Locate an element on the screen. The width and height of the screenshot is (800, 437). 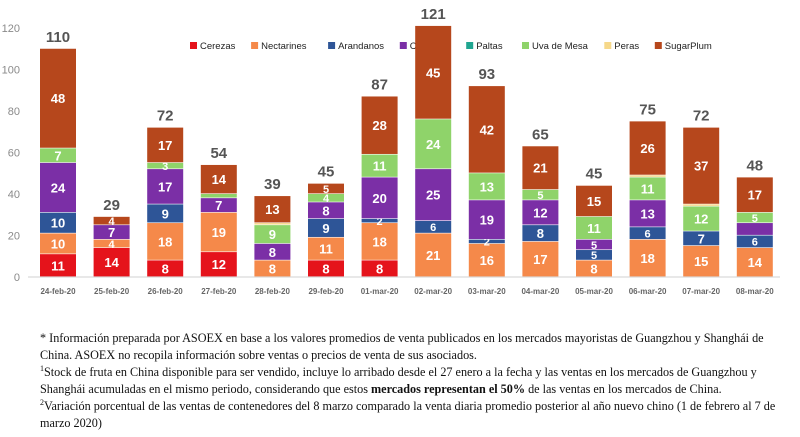
segment-value-label: 13 is located at coordinates (272, 209).